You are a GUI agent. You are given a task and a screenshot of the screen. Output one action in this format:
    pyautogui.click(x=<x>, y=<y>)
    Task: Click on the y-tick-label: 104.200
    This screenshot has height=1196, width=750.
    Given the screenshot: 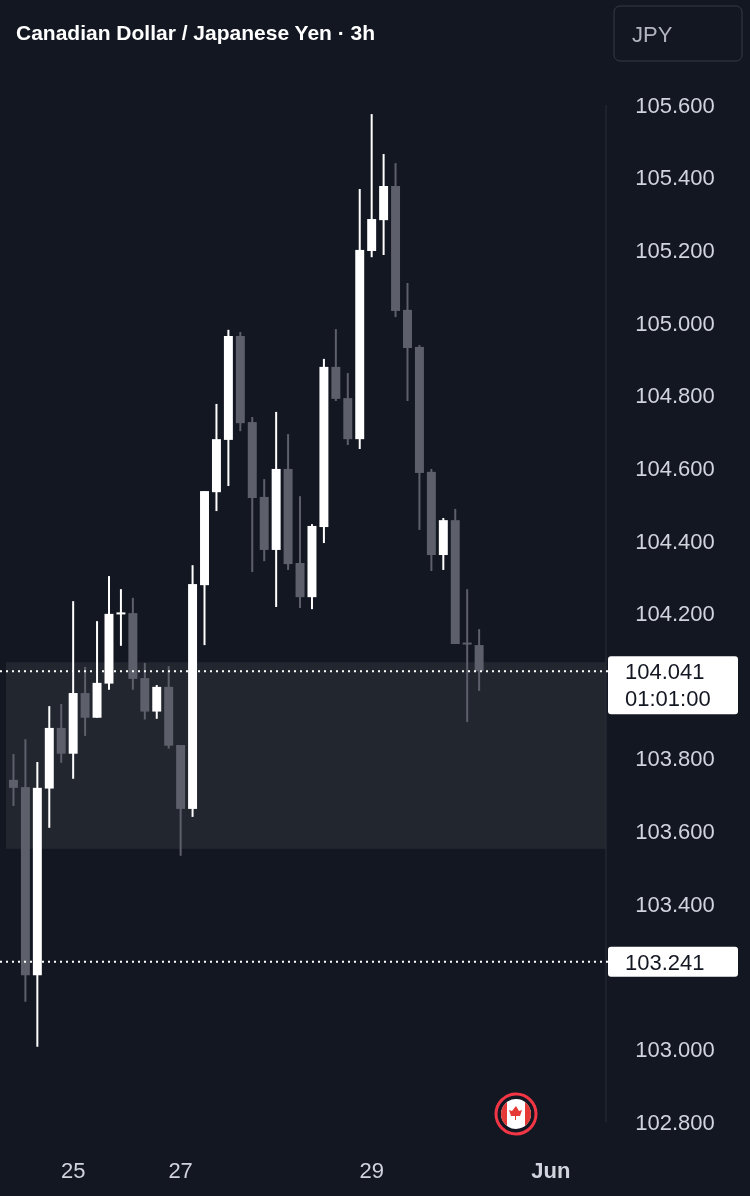 What is the action you would take?
    pyautogui.click(x=675, y=614)
    